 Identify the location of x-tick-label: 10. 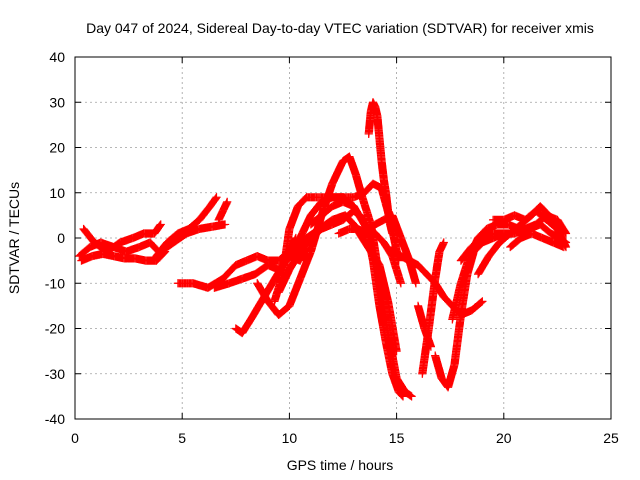
(290, 438).